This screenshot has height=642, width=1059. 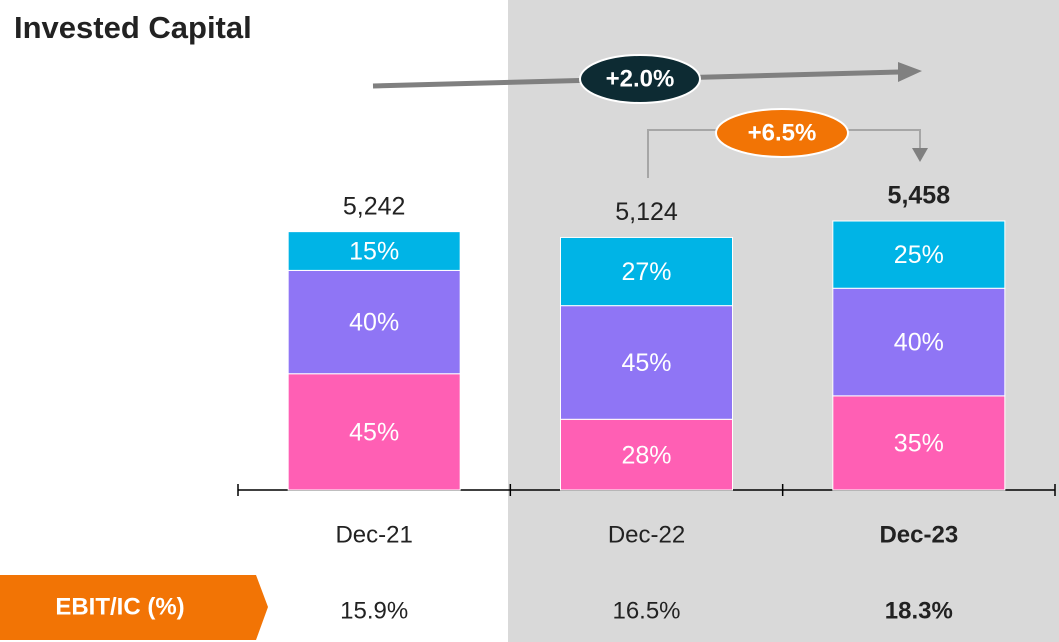 I want to click on annotation-label: +2.0%, so click(x=640, y=78).